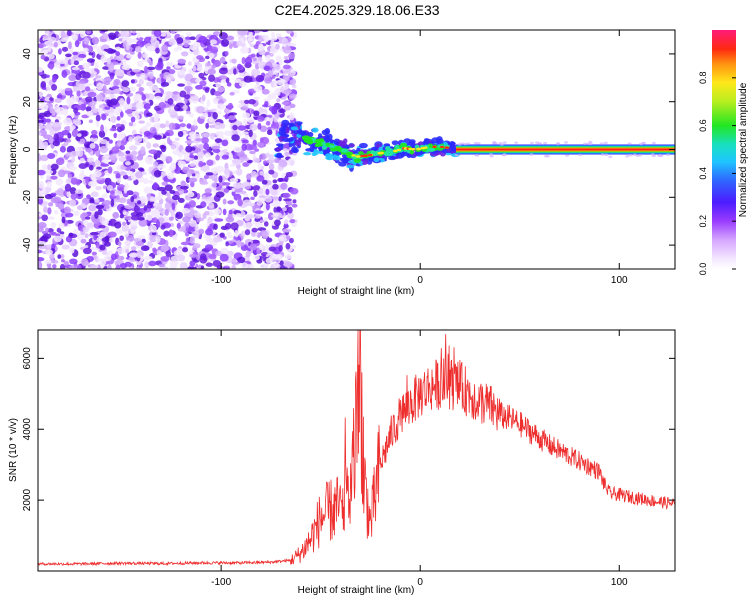 The image size is (750, 600). What do you see at coordinates (27, 244) in the screenshot?
I see `y-tick-label: -40` at bounding box center [27, 244].